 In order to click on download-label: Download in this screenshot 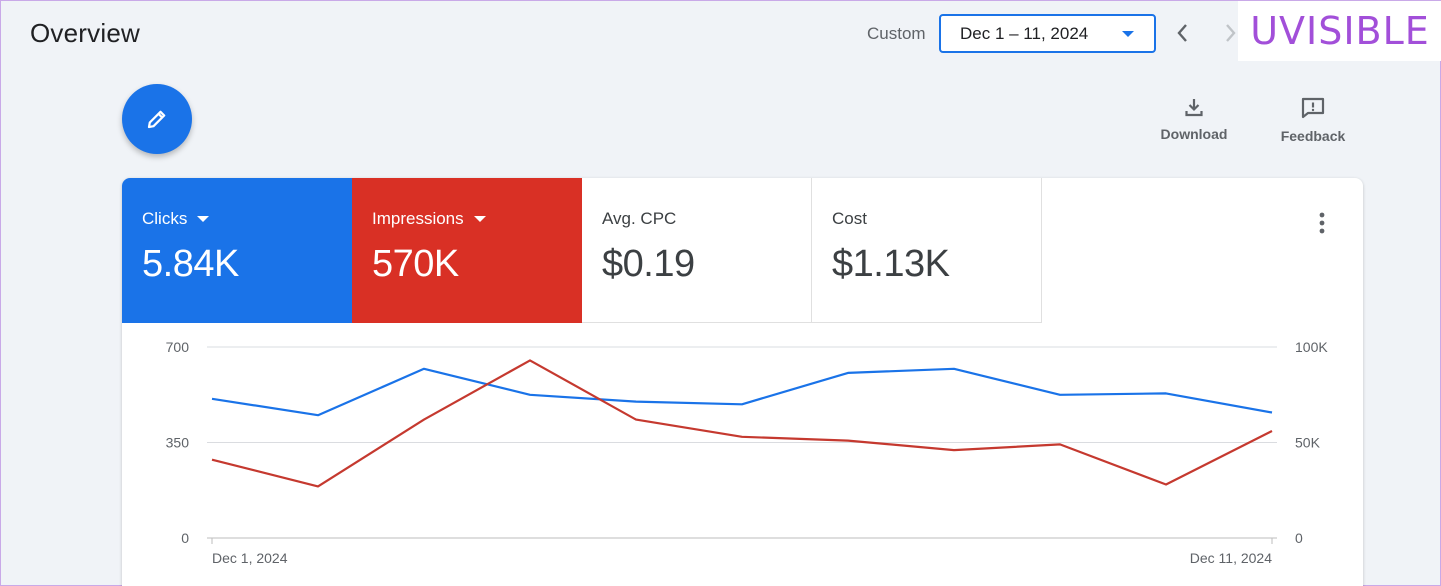, I will do `click(1194, 134)`.